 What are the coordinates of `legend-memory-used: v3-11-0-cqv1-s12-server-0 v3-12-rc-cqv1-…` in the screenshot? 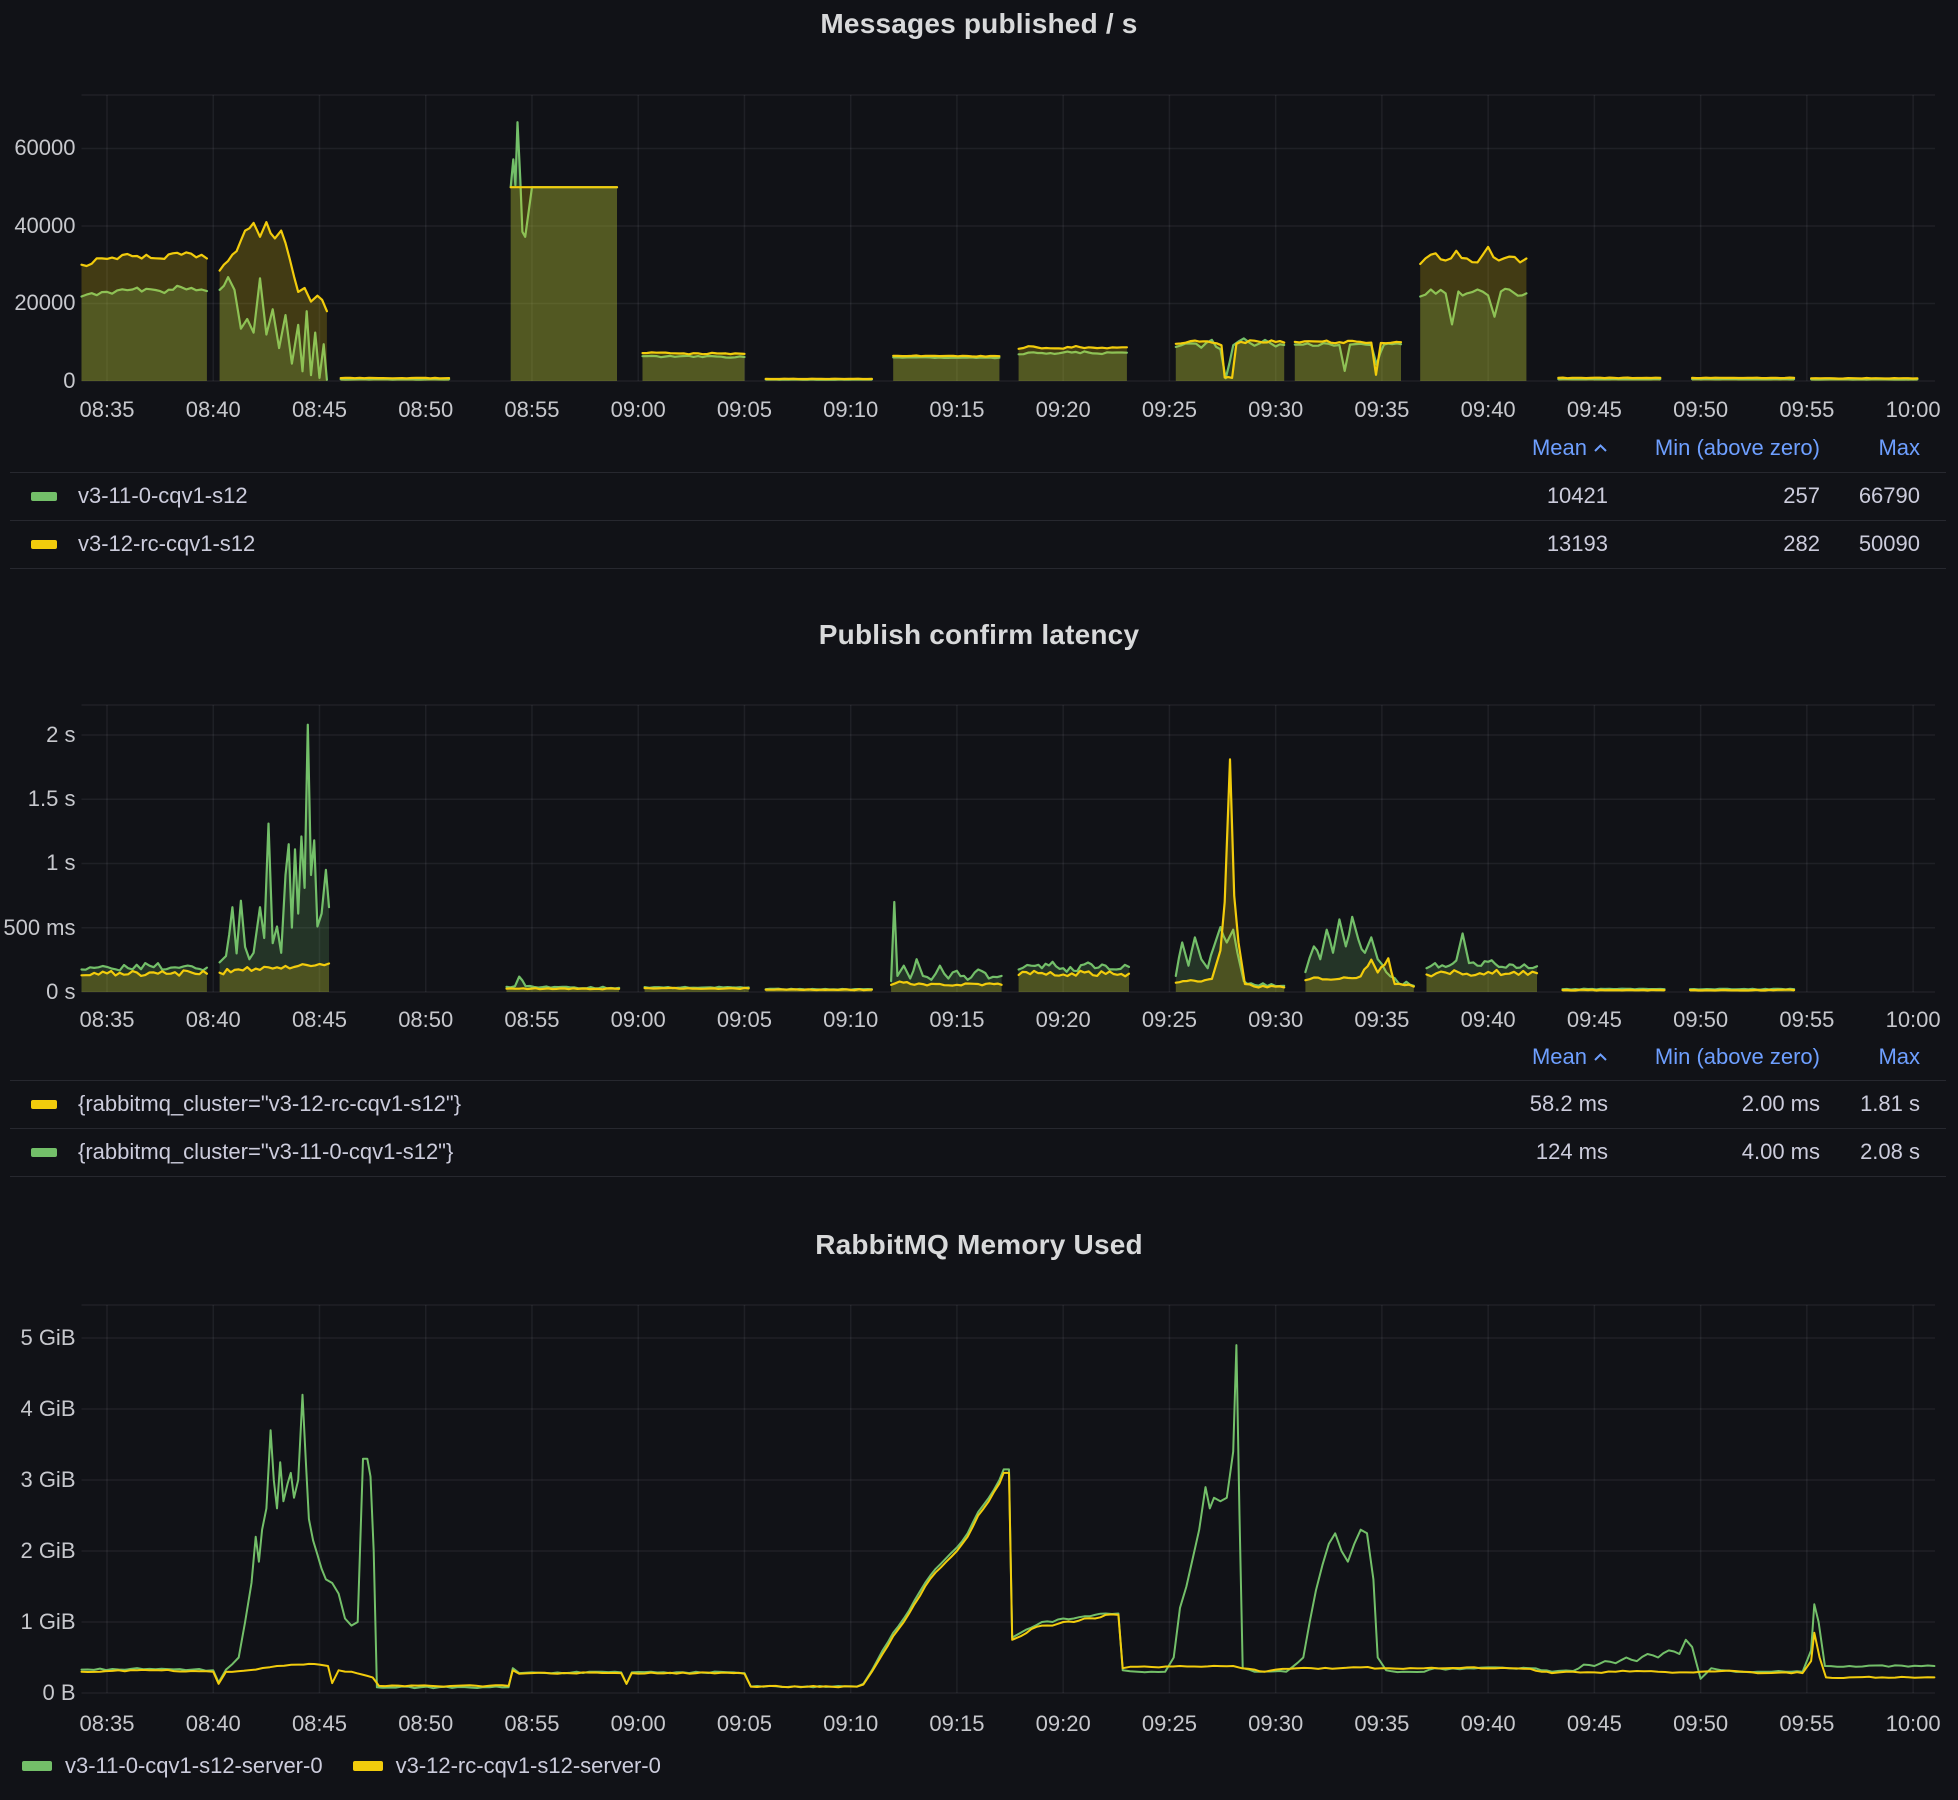 It's located at (356, 1766).